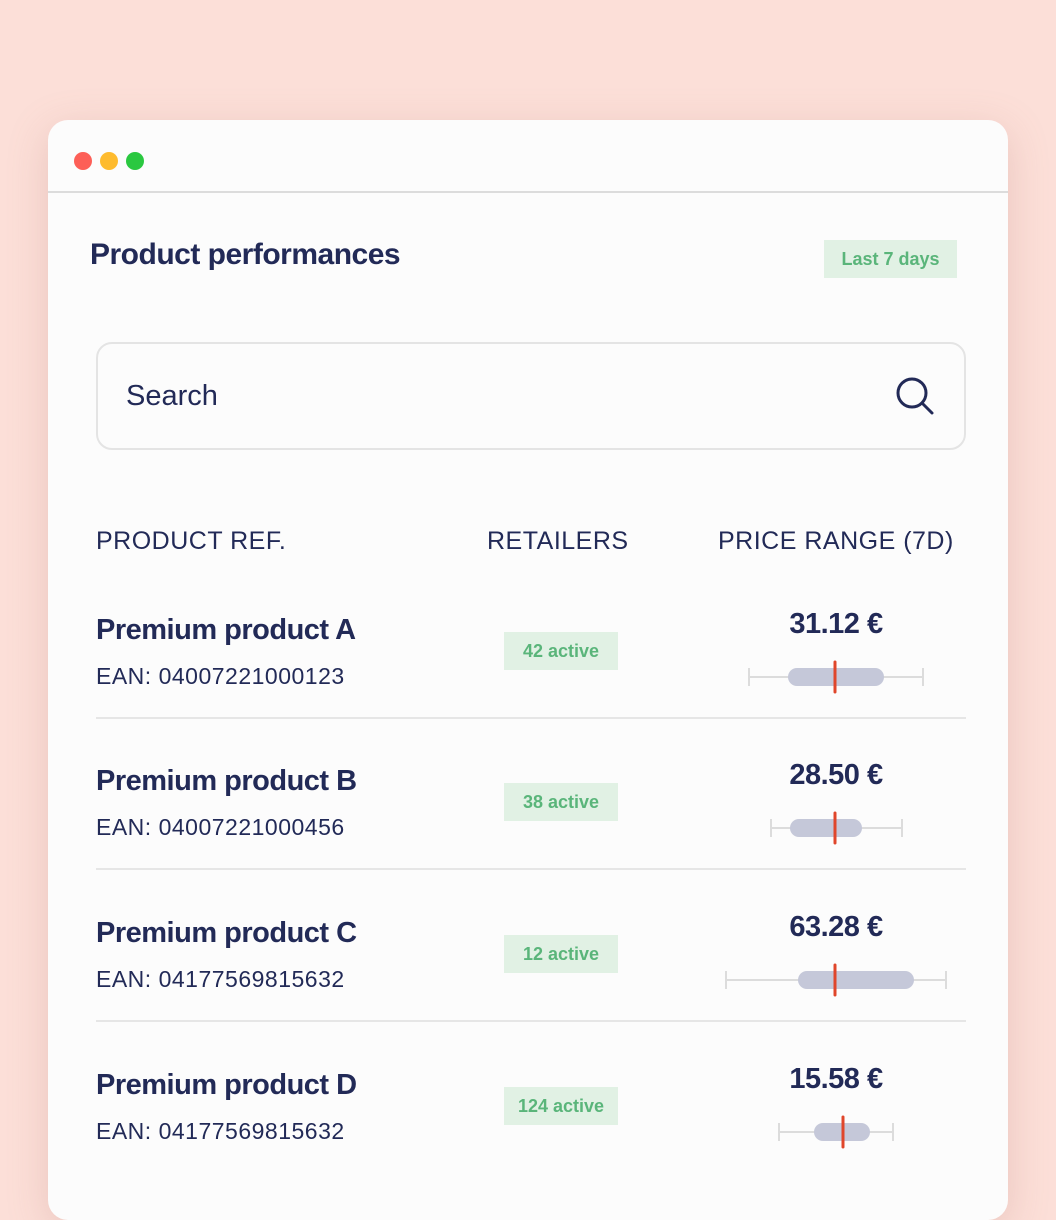  What do you see at coordinates (109, 161) in the screenshot?
I see `minimize-button` at bounding box center [109, 161].